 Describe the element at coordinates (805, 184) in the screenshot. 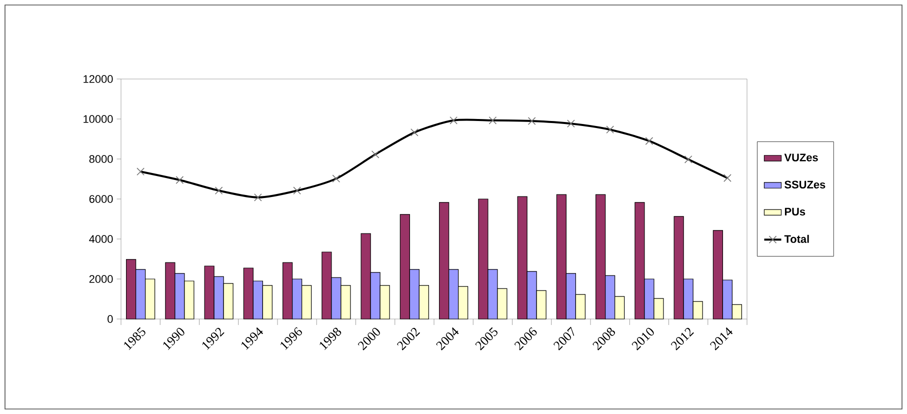

I see `legend-label: SSUZes` at that location.